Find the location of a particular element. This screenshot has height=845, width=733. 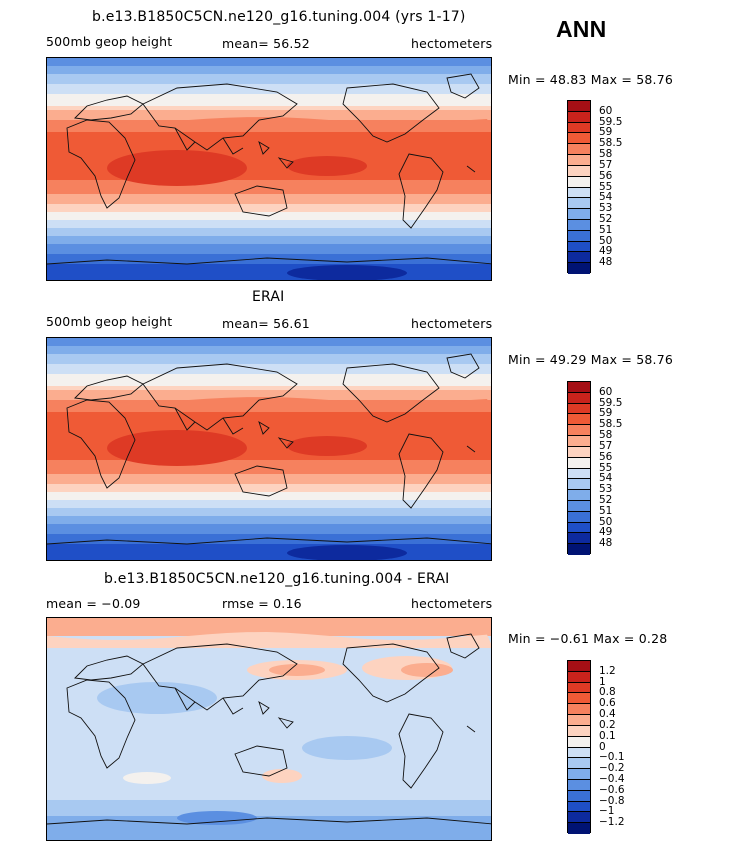

panel3-colorbar-tick-label: −0.4 is located at coordinates (612, 778).